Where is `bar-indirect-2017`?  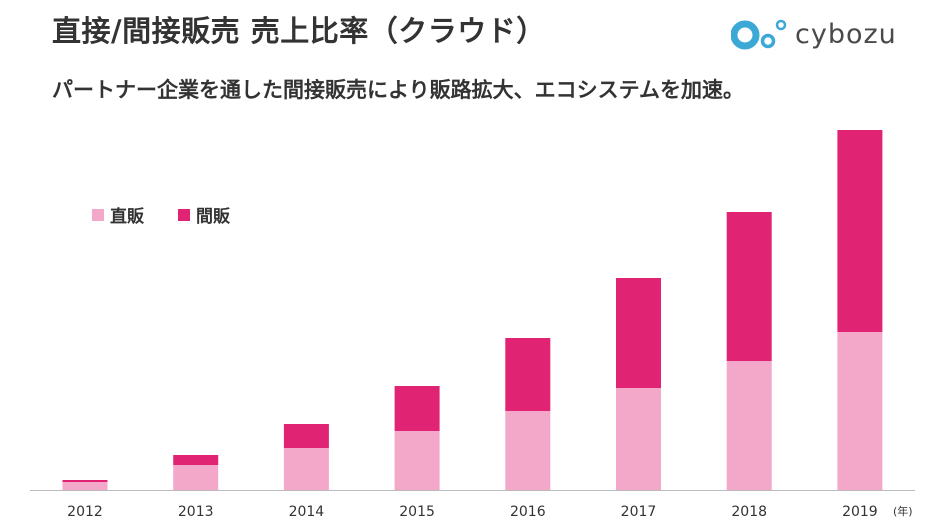
bar-indirect-2017 is located at coordinates (638, 333).